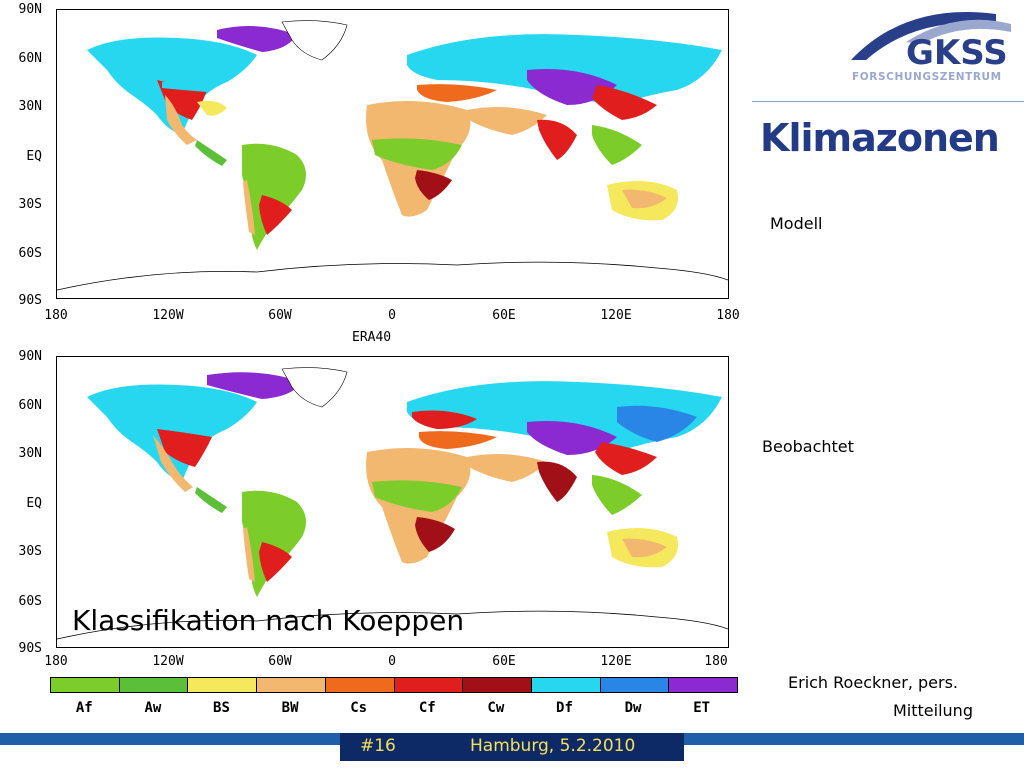 This screenshot has width=1024, height=768. I want to click on bottom-x-tick-60e: 60E, so click(504, 661).